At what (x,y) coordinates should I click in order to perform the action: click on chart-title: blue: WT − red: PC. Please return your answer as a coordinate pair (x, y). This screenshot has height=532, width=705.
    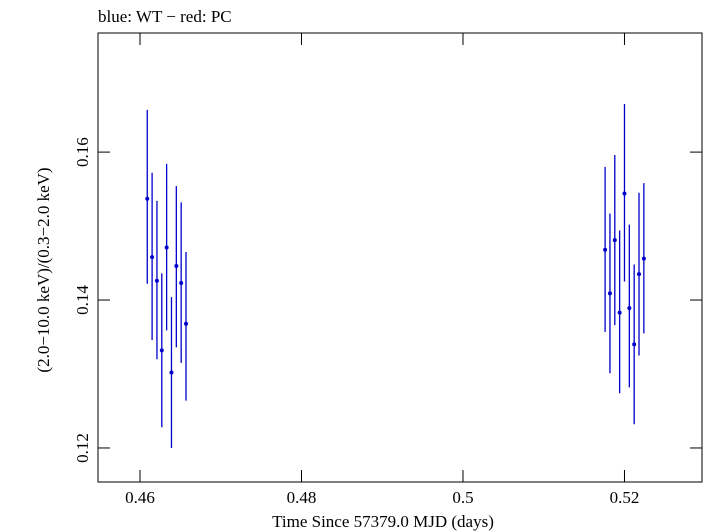
    Looking at the image, I should click on (165, 16).